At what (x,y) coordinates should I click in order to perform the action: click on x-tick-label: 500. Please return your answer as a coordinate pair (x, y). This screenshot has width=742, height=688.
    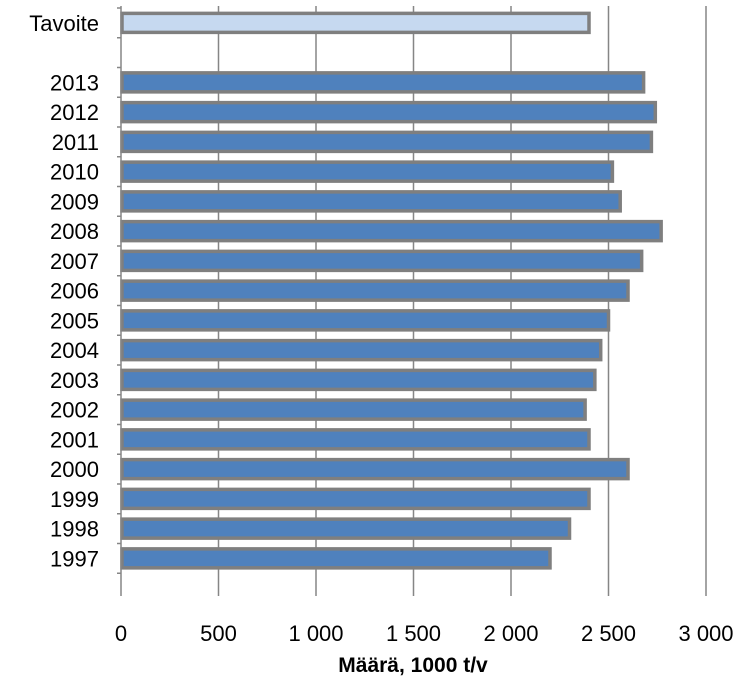
    Looking at the image, I should click on (218, 633).